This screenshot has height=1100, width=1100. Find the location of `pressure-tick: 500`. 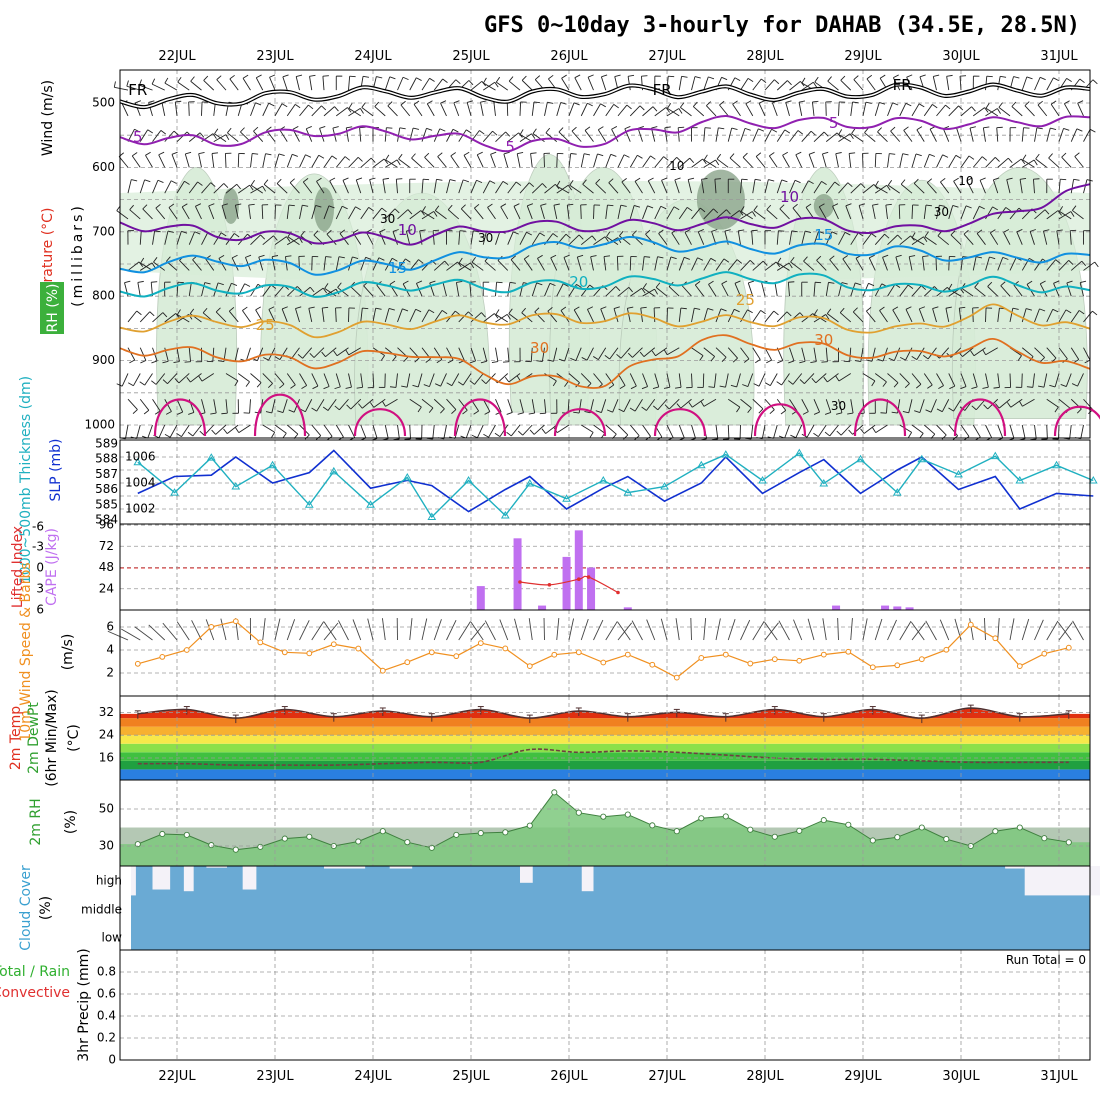

pressure-tick: 500 is located at coordinates (103, 103).